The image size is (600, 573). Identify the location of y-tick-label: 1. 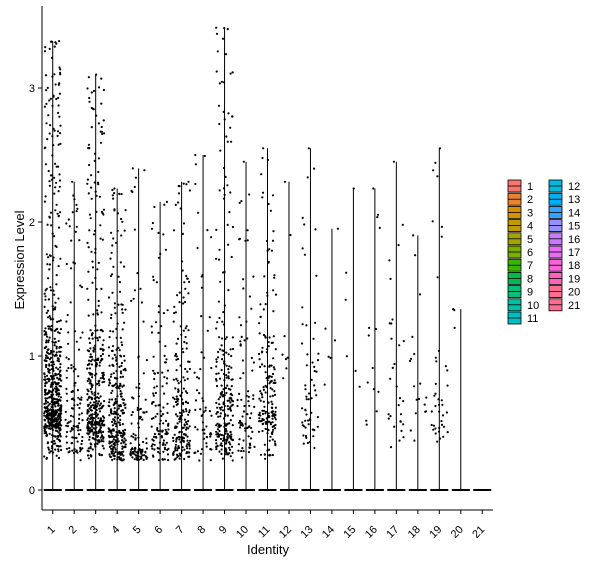
(32, 357).